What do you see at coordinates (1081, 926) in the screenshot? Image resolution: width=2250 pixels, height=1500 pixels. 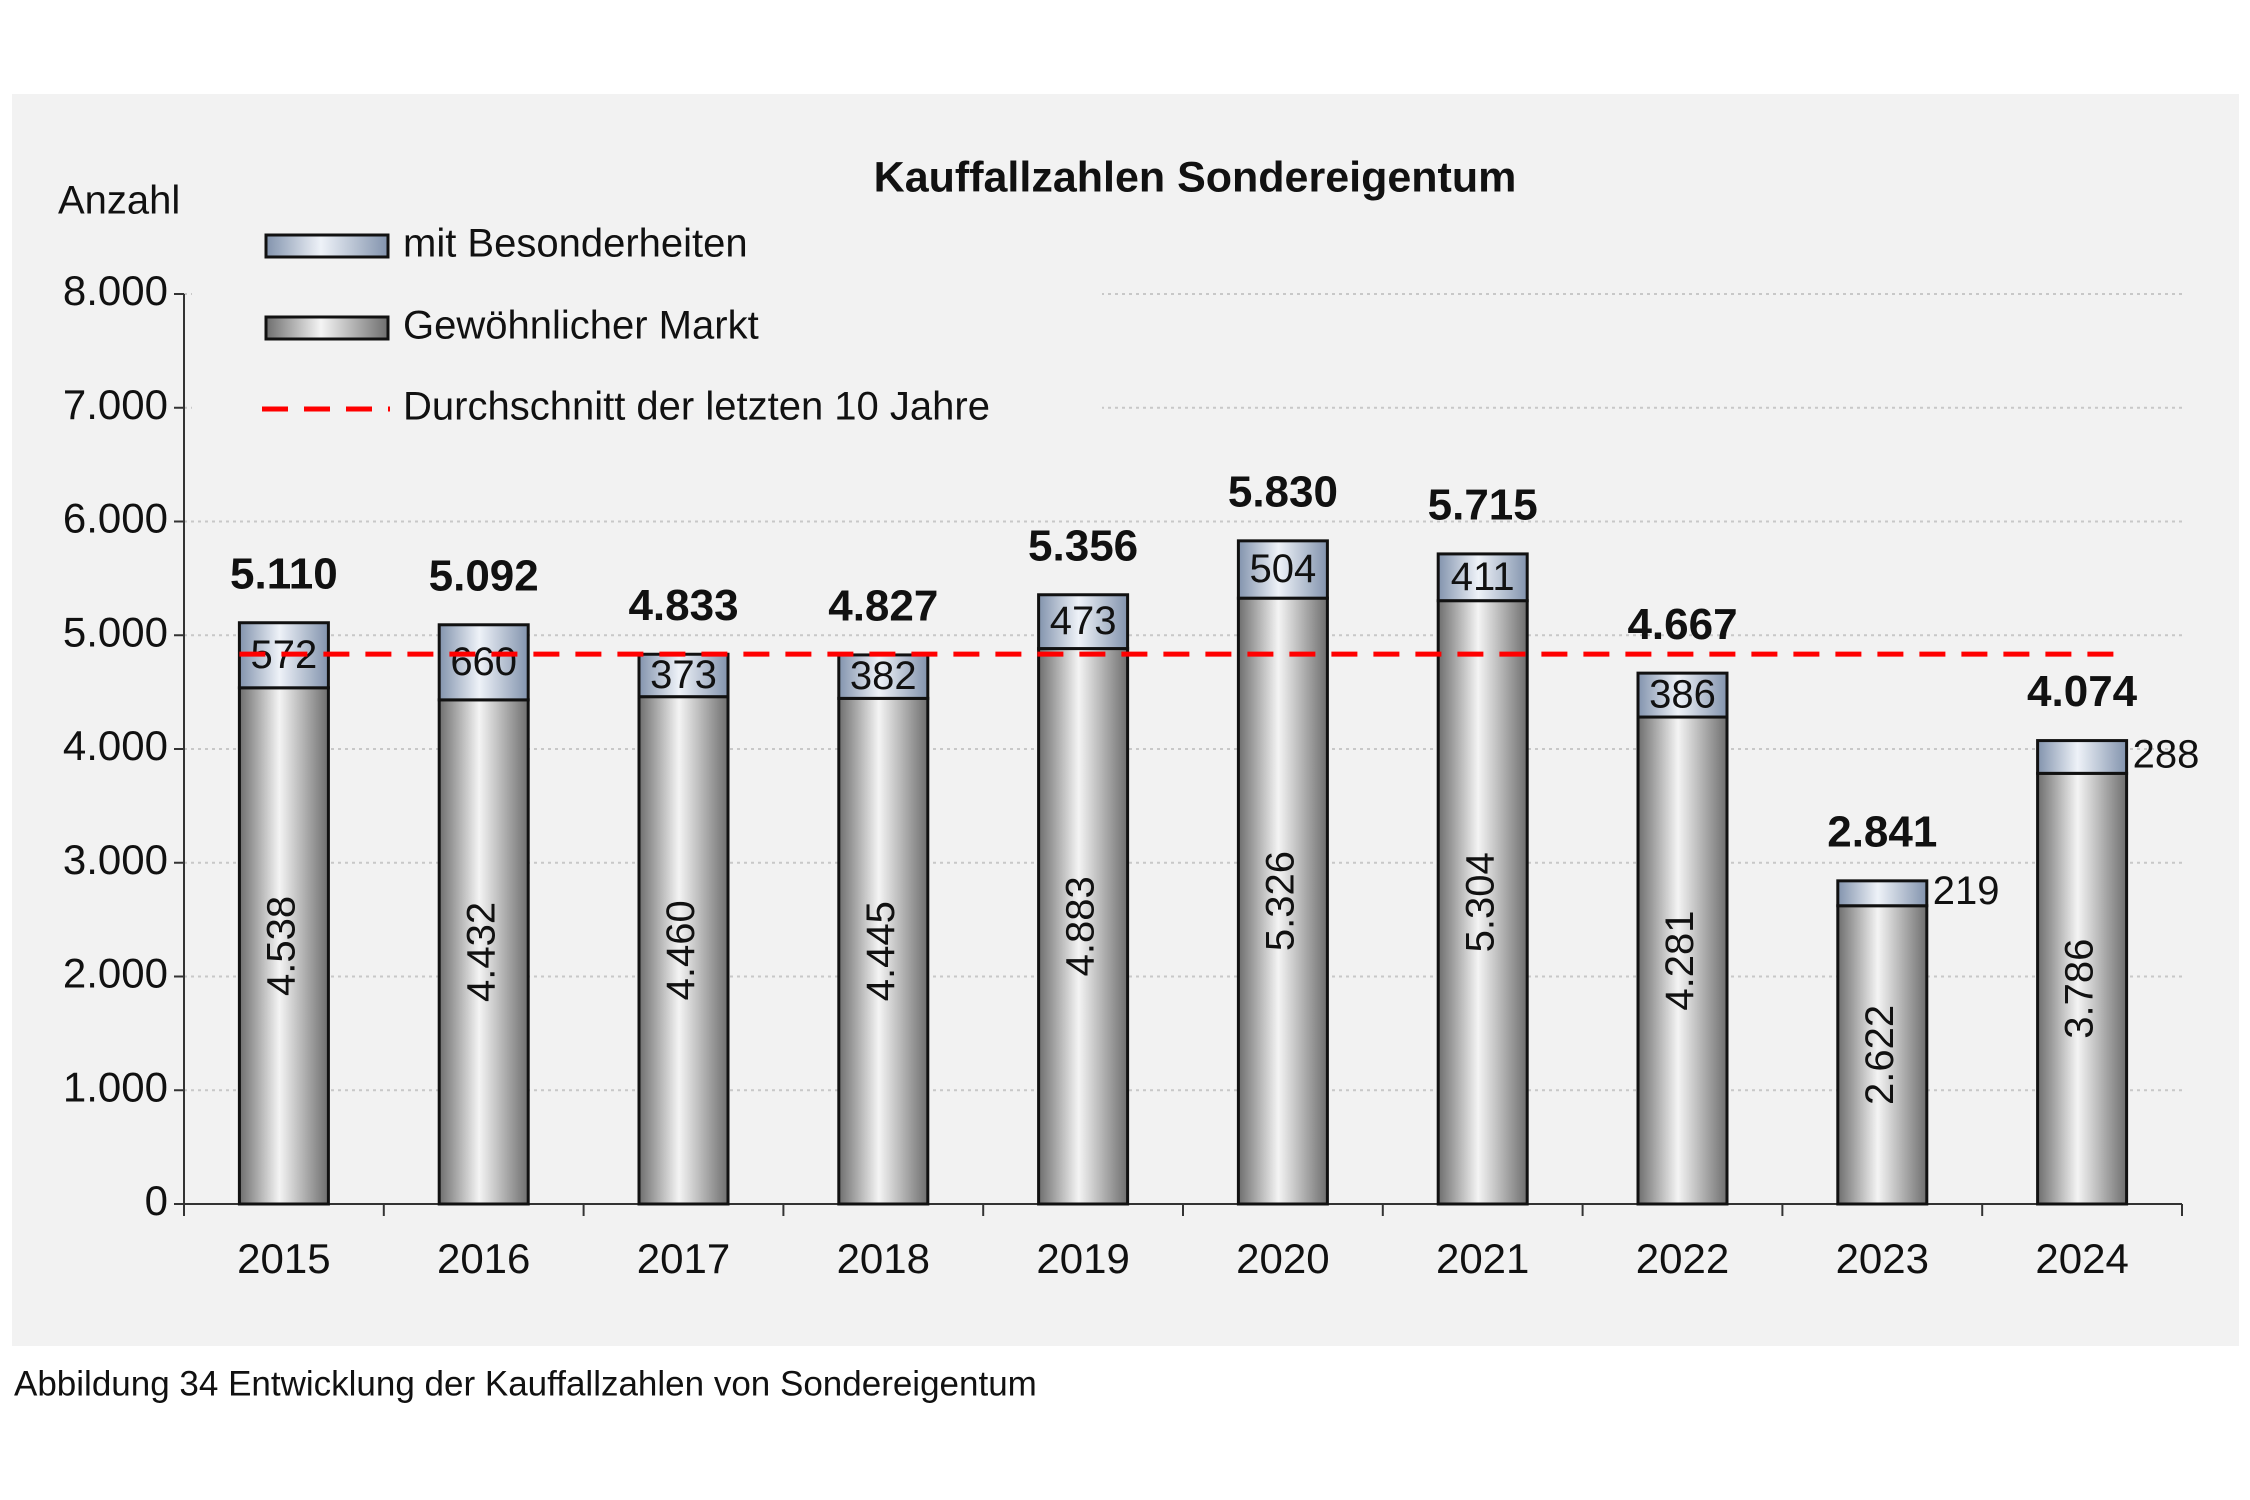 I see `data-label: 4.883` at bounding box center [1081, 926].